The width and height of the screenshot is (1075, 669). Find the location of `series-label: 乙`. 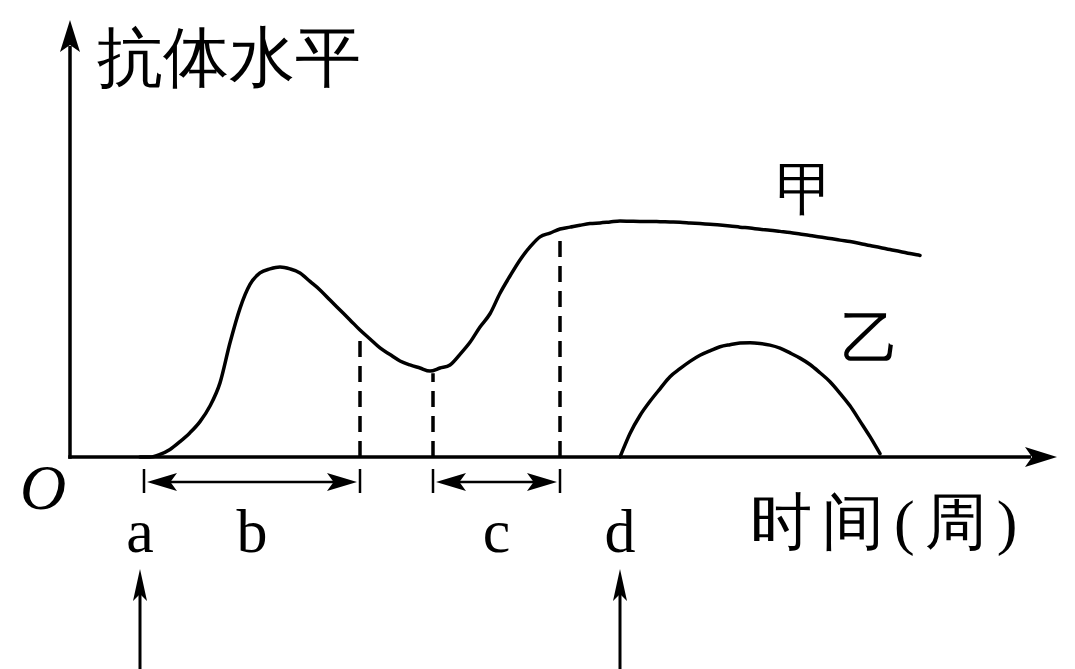

series-label: 乙 is located at coordinates (870, 338).